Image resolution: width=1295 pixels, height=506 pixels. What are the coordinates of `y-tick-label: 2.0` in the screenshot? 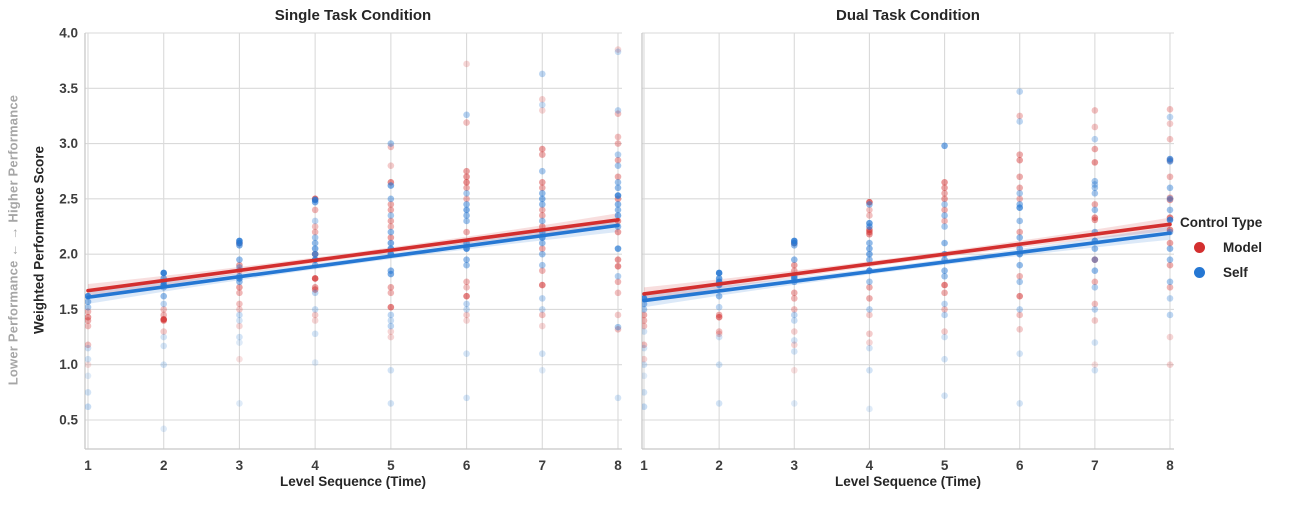 It's located at (68, 254).